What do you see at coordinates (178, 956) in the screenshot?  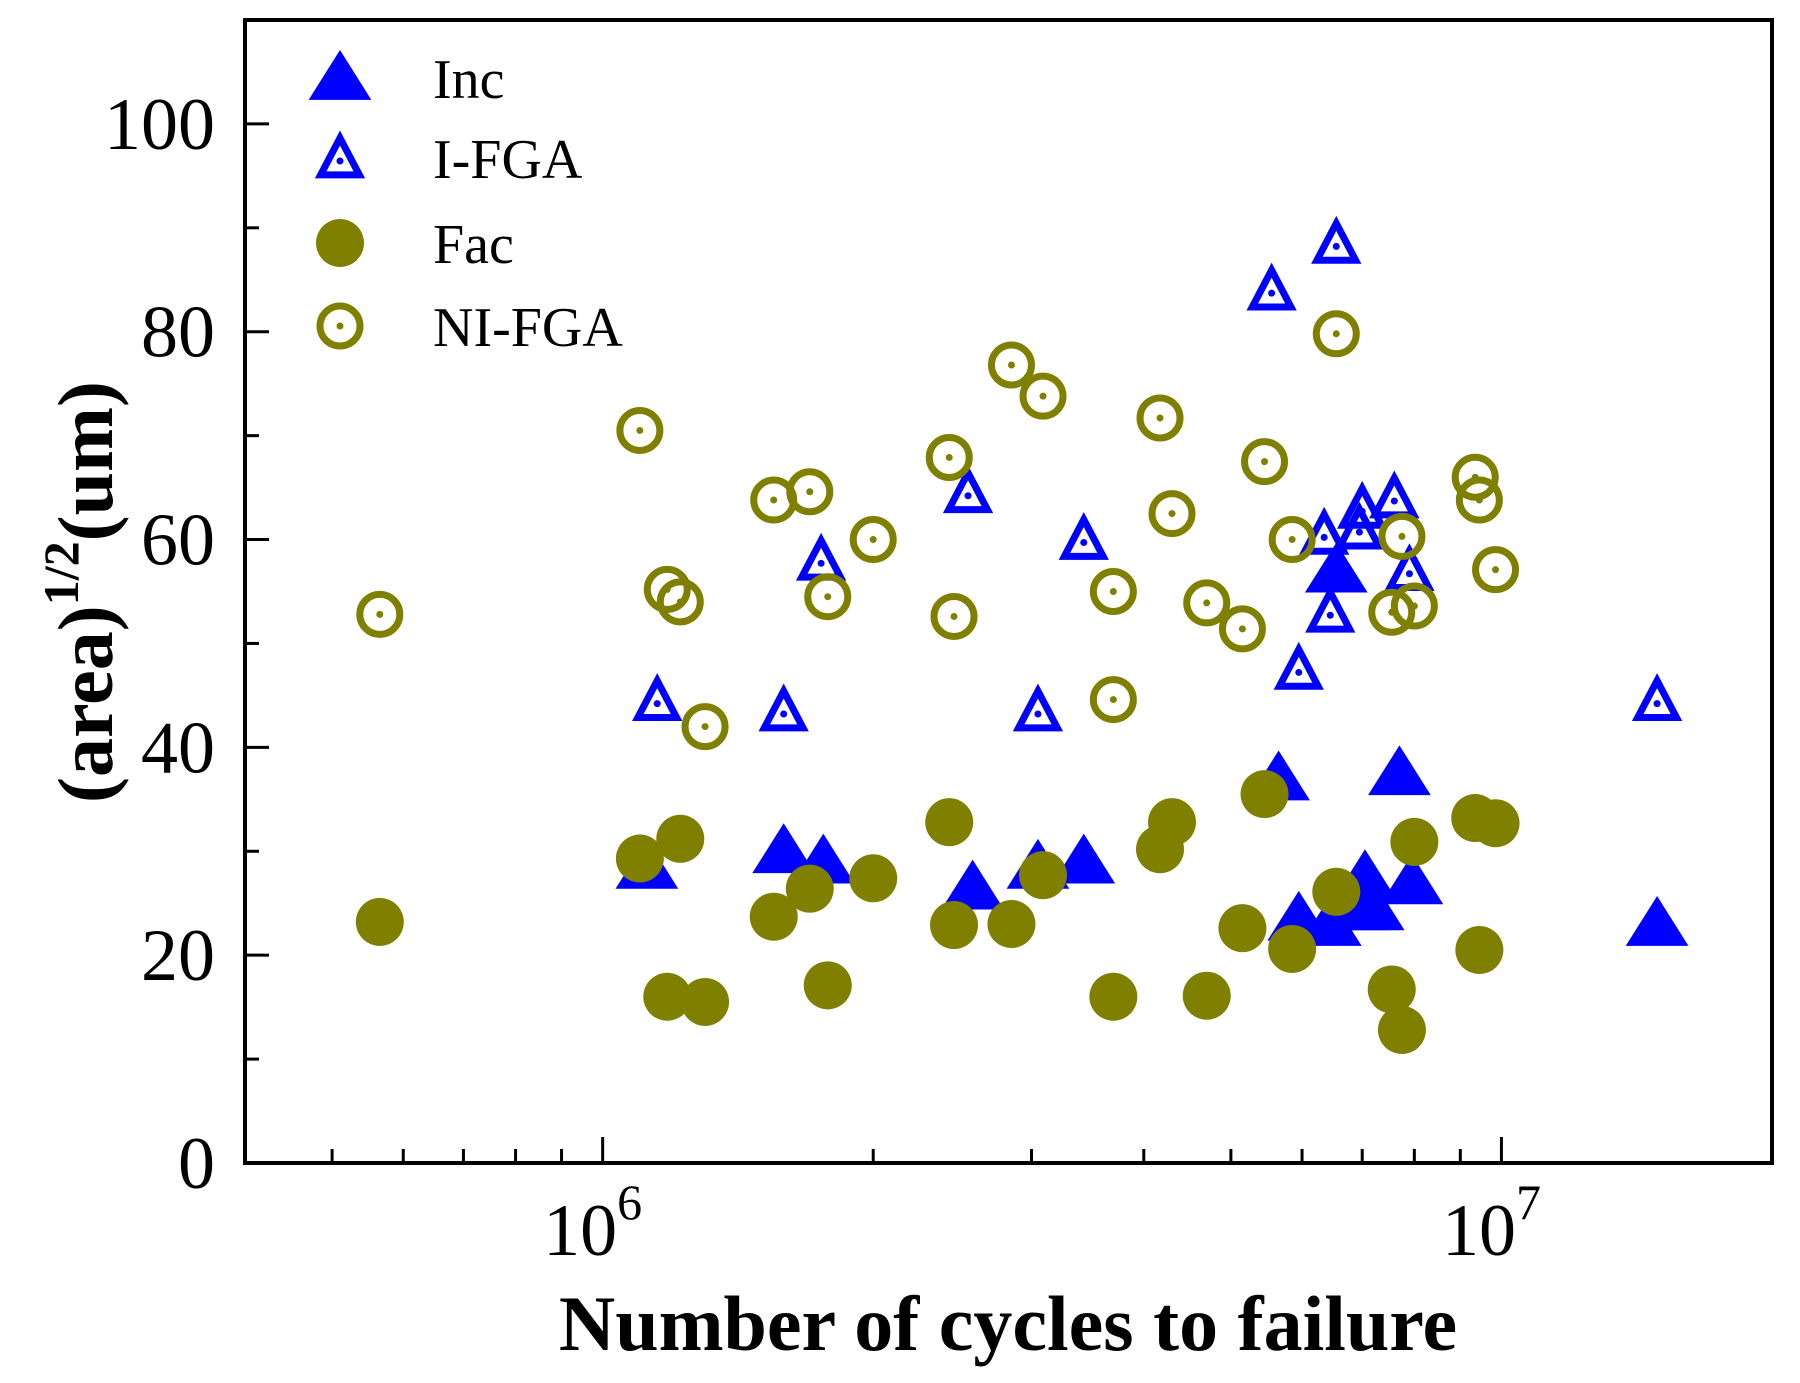 I see `y-tick-label: 20` at bounding box center [178, 956].